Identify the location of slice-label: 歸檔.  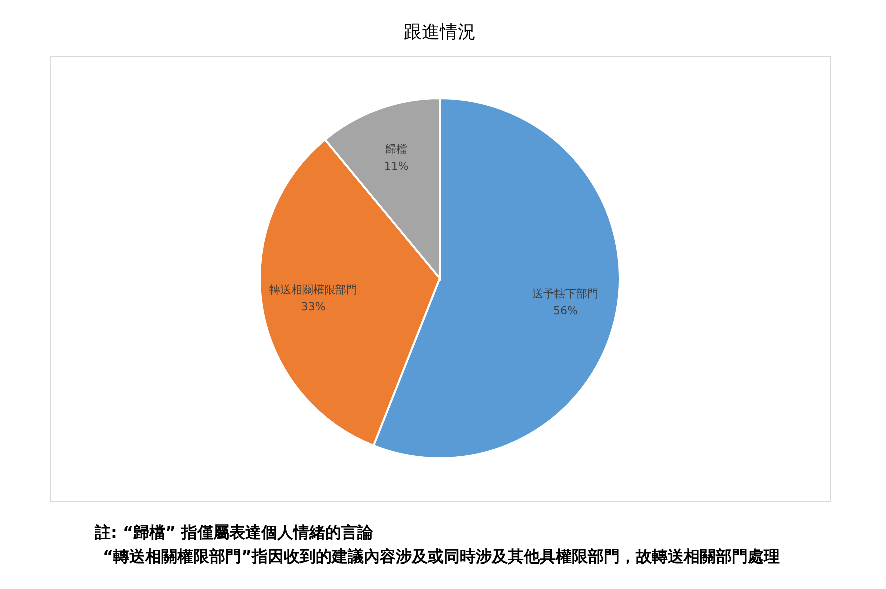
(397, 149).